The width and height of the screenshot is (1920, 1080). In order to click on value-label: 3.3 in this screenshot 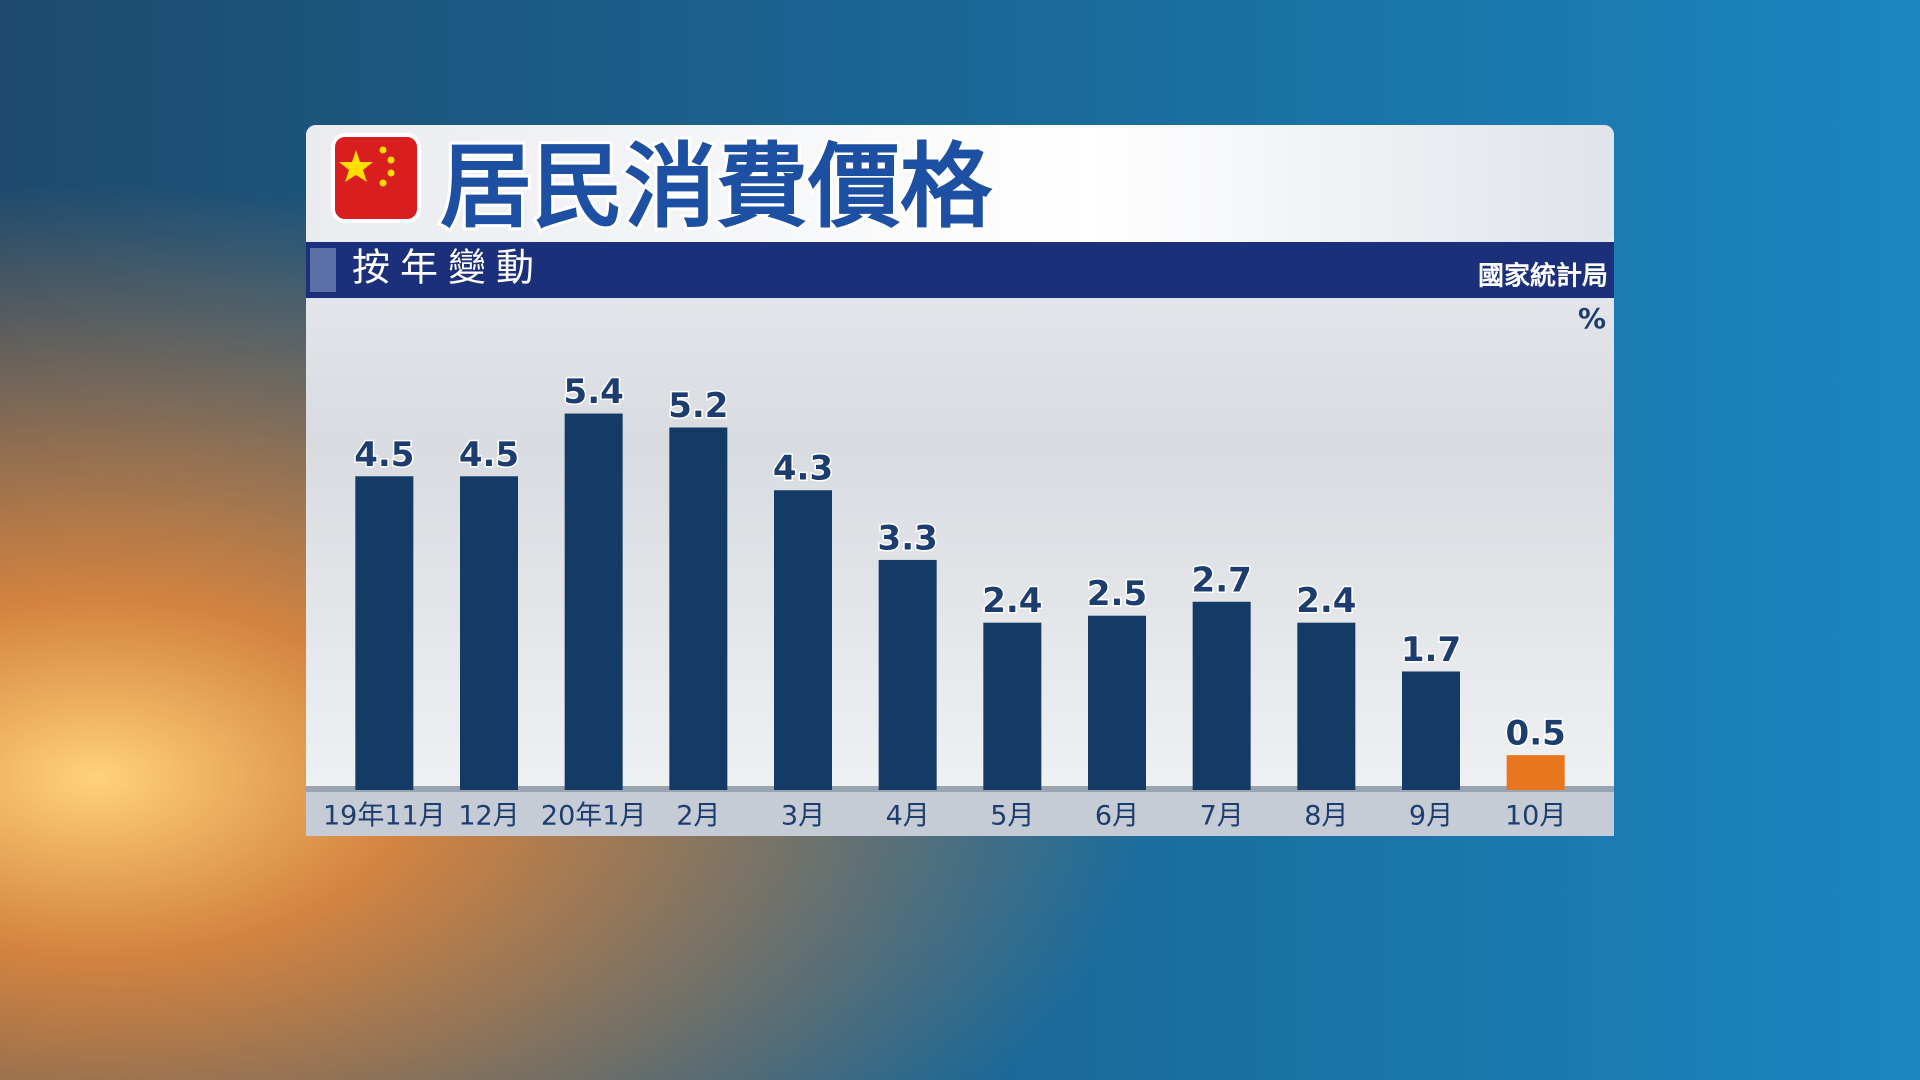, I will do `click(908, 538)`.